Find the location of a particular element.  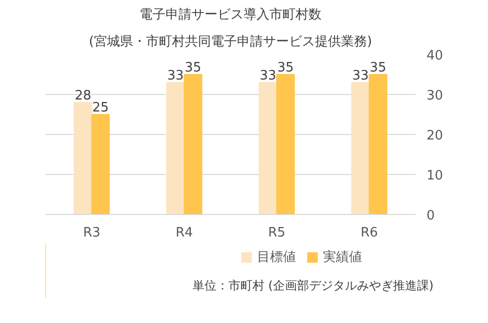

chart-subtitle: (宮城県・市町村共同電子申請サービス提供業務) is located at coordinates (230, 42).